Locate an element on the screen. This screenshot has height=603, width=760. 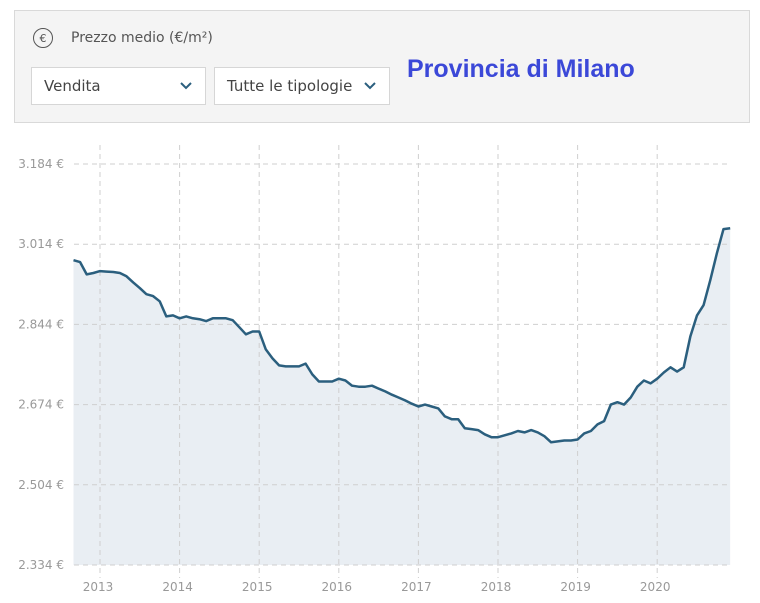
x-tick-label: 2016 is located at coordinates (337, 587).